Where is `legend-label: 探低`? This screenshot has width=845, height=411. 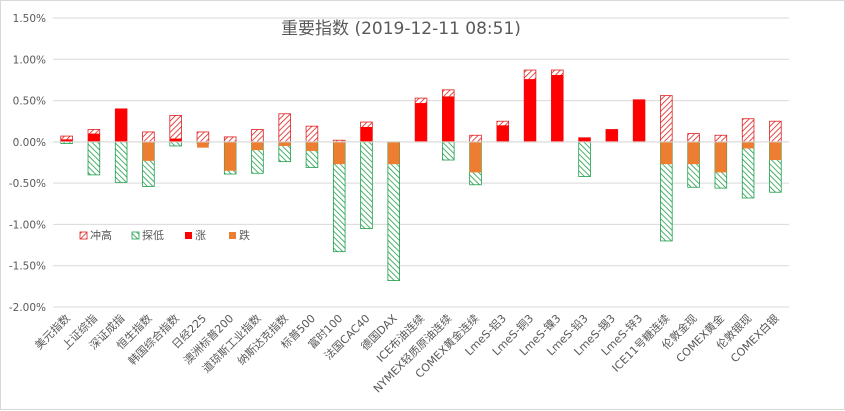
legend-label: 探低 is located at coordinates (153, 235).